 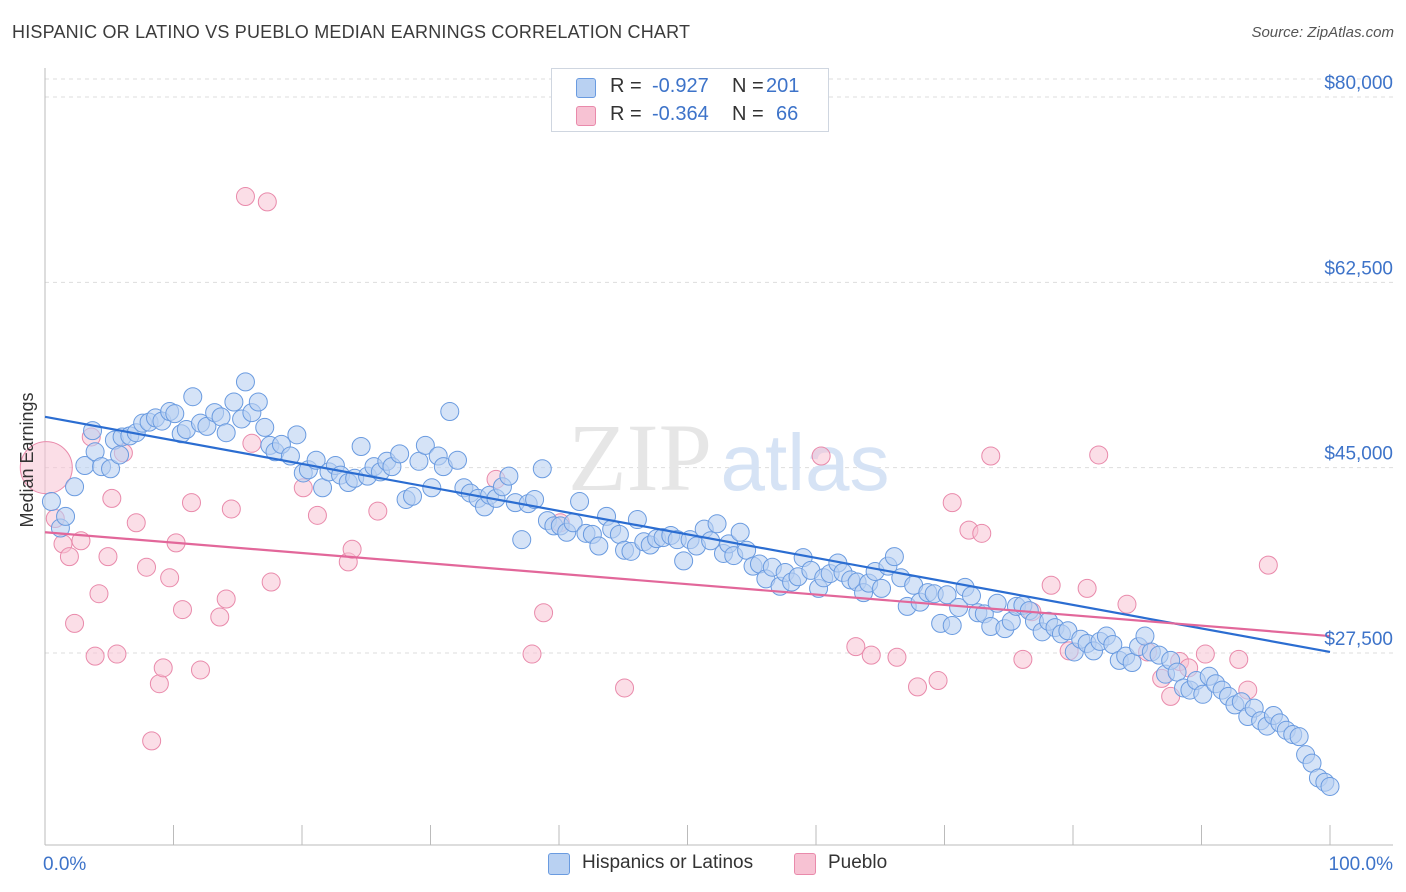 What do you see at coordinates (64, 864) in the screenshot?
I see `x-tick-label: 0.0%` at bounding box center [64, 864].